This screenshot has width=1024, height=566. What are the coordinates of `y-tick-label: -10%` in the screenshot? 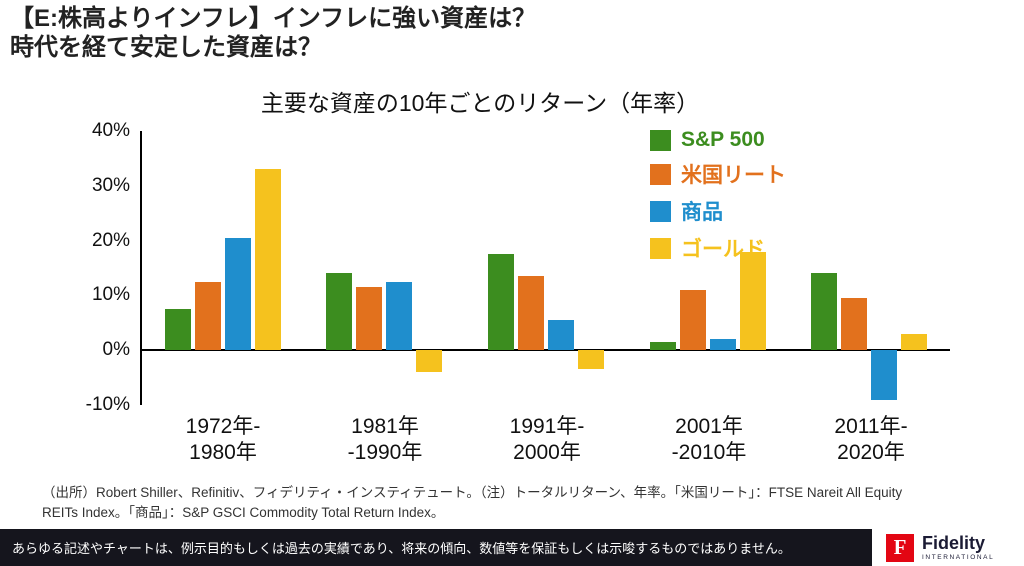 It's located at (107, 404).